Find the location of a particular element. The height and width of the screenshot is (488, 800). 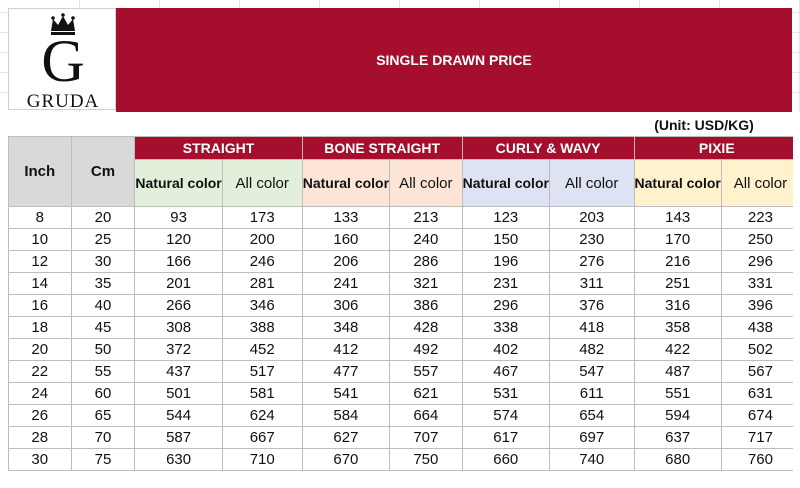

cell-bone-straight-all-color: 428 is located at coordinates (426, 327).